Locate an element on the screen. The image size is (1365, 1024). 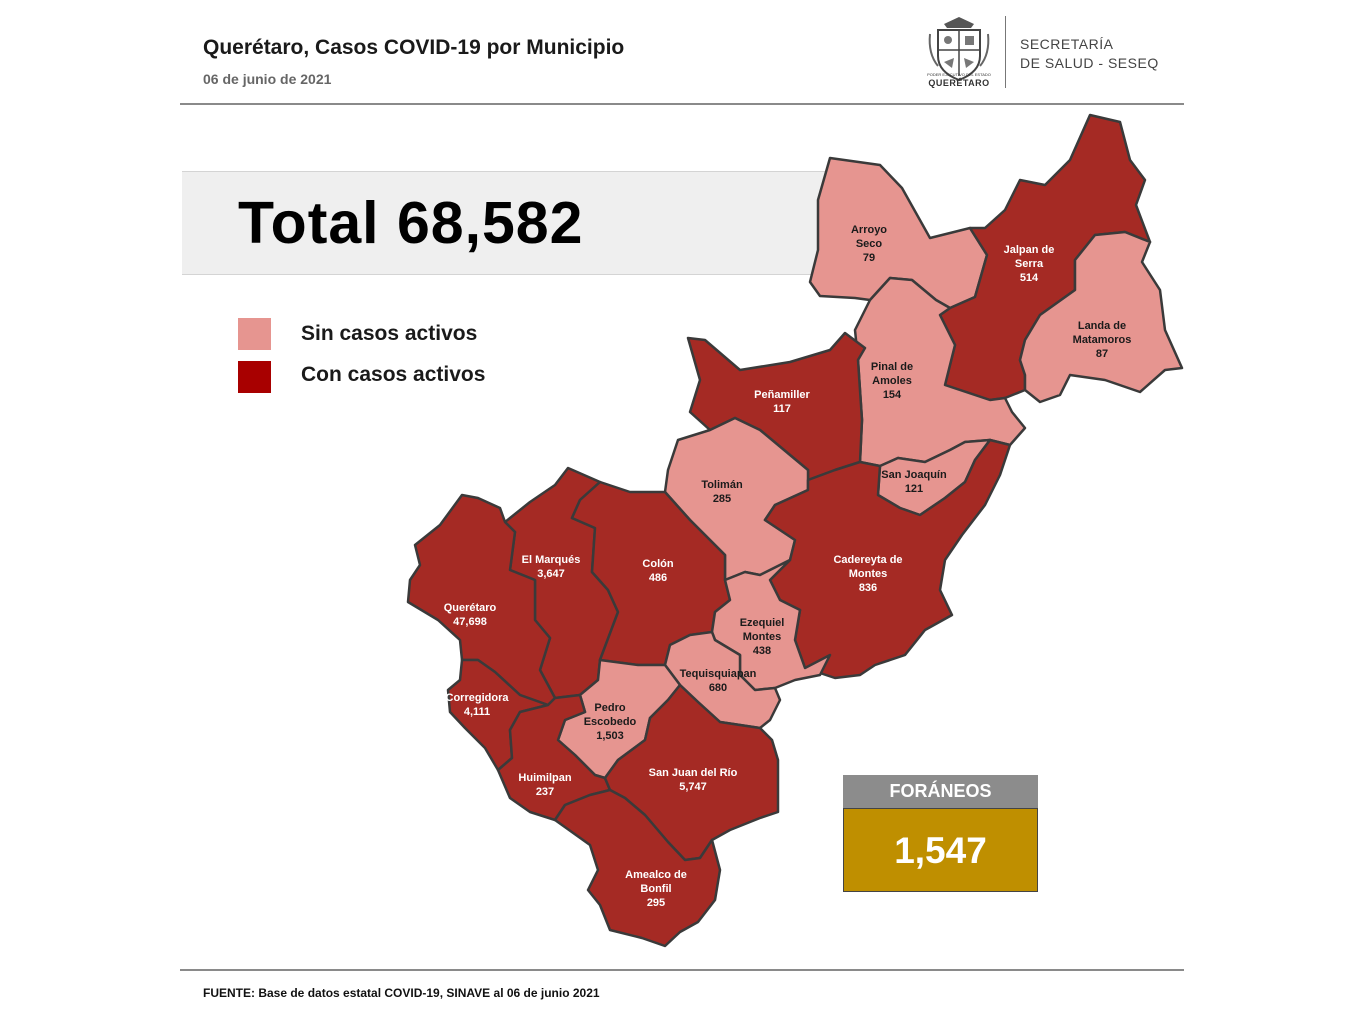
label-corregidora-cases: 4,111 is located at coordinates (477, 712).